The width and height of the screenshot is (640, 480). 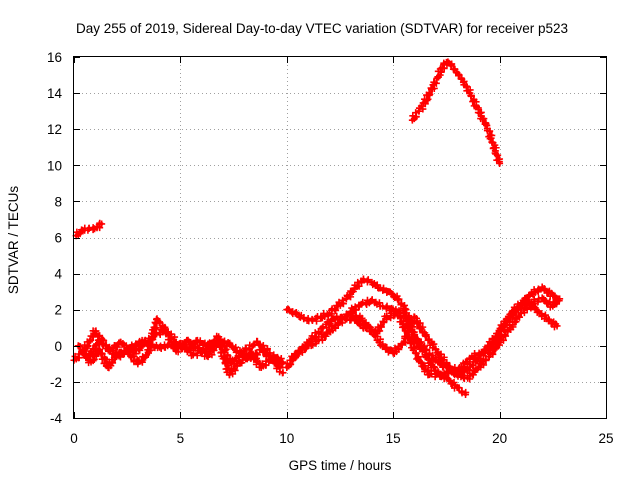 What do you see at coordinates (58, 274) in the screenshot?
I see `y-tick-label: 4` at bounding box center [58, 274].